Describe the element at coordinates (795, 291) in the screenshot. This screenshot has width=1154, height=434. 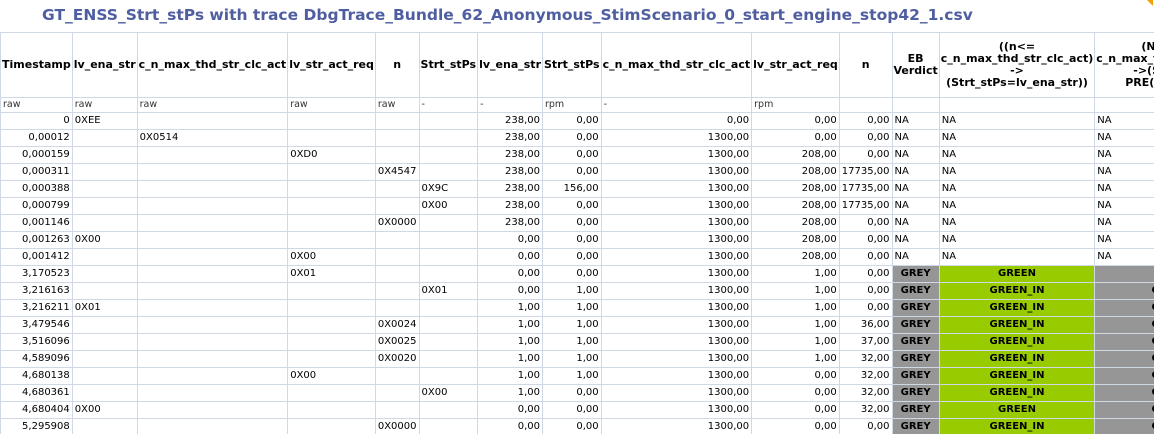
I see `cell-lv-str-act-req: 1,00` at that location.